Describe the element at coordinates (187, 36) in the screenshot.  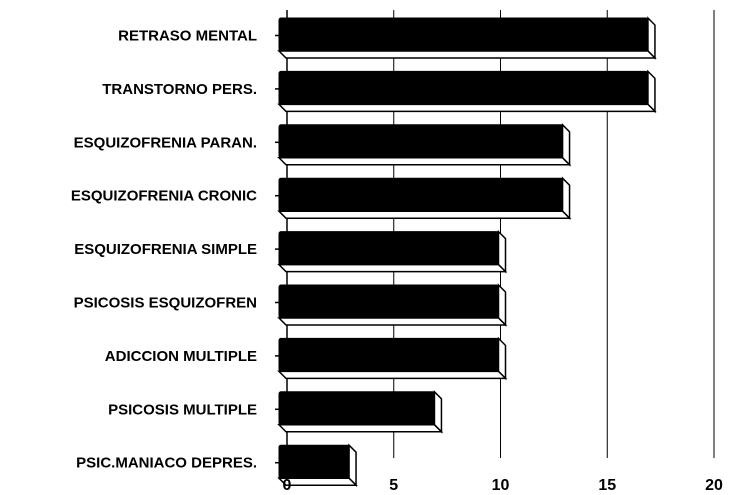
I see `category-label: RETRASO MENTAL` at that location.